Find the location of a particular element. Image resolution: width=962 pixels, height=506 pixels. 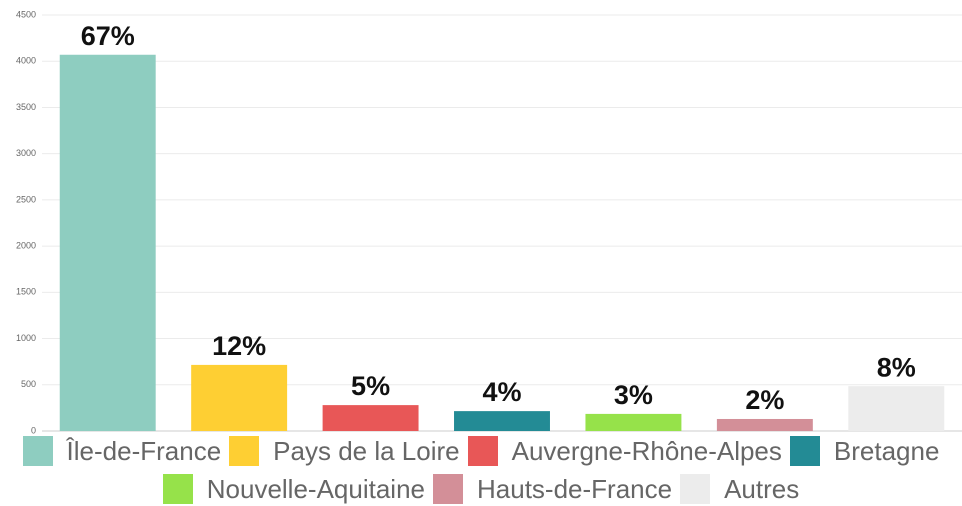

data-label: 4% is located at coordinates (501, 392).